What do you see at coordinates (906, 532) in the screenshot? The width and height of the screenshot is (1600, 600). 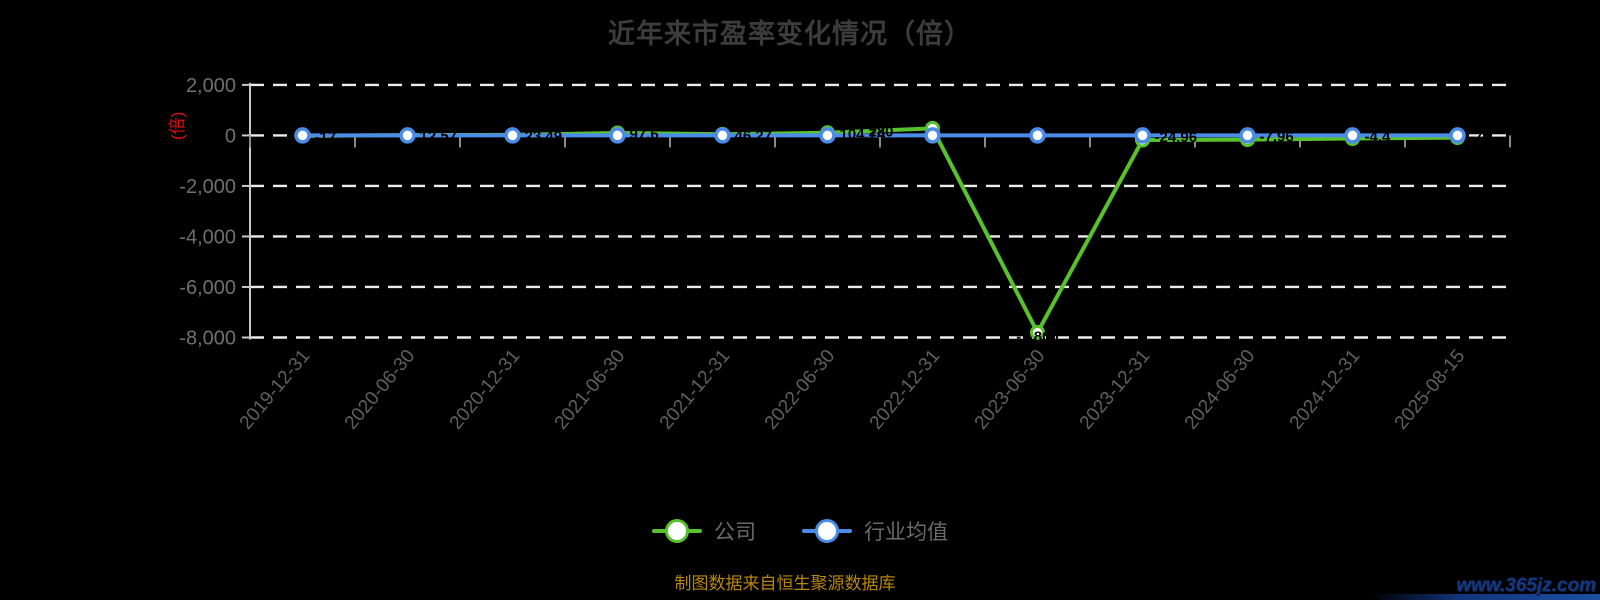 I see `legend-label-industry: 行业均值` at bounding box center [906, 532].